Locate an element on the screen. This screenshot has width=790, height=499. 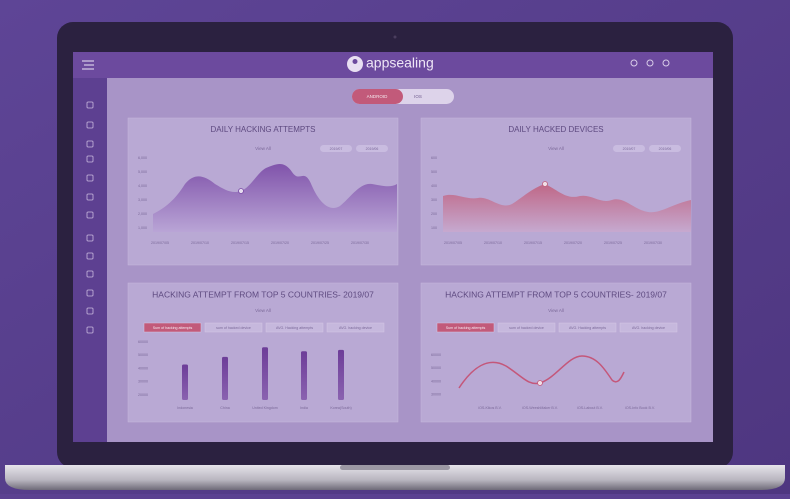
y-tick-label: 30000 is located at coordinates (436, 395).